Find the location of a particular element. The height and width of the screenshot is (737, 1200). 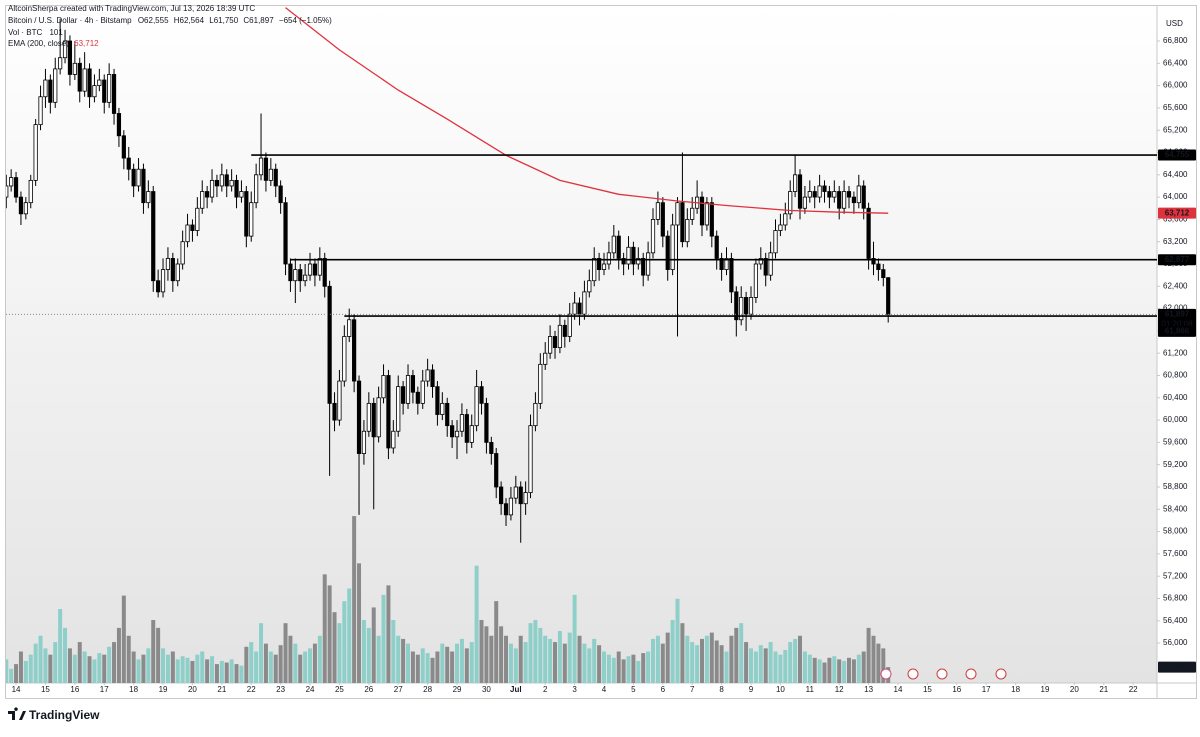

y-tick-label: 64,400 is located at coordinates (1175, 174).